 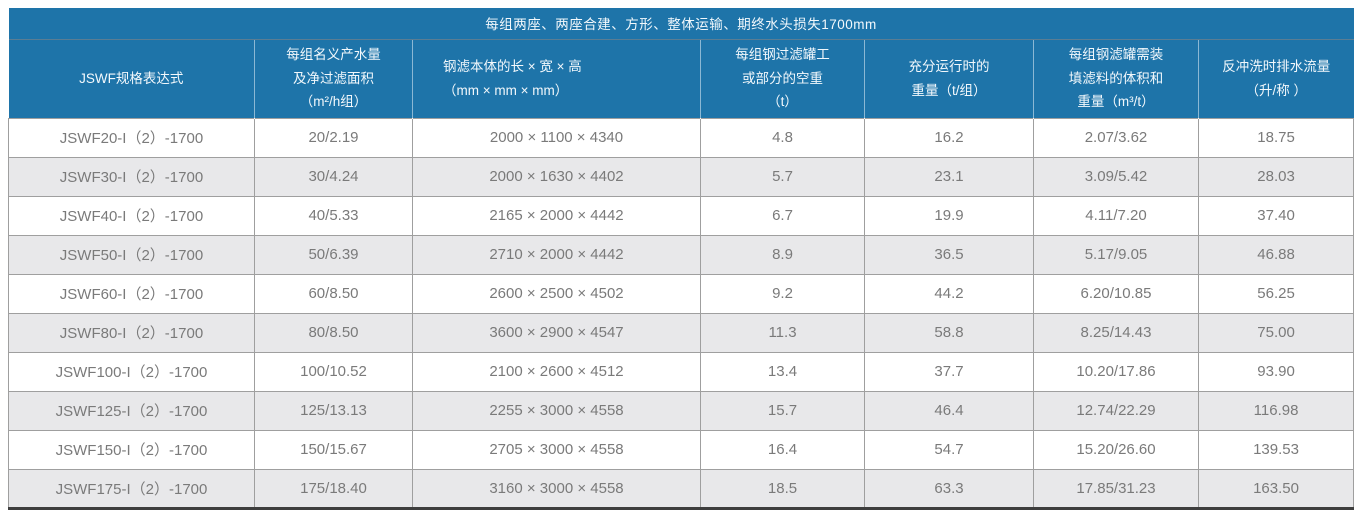 What do you see at coordinates (333, 449) in the screenshot?
I see `table-cell: 150/15.67` at bounding box center [333, 449].